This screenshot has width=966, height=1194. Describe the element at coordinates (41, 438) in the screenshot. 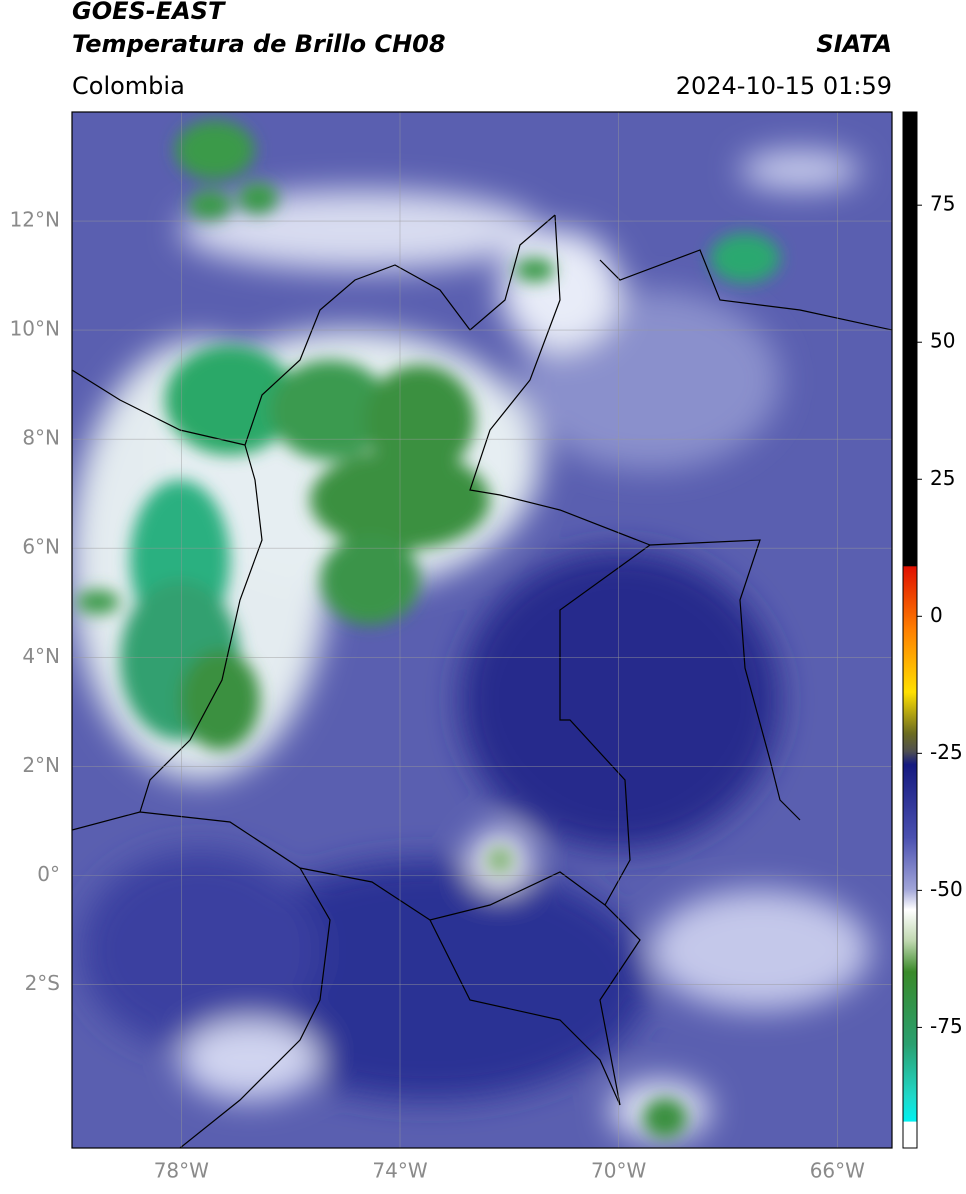

I see `lat-label: 8°N` at that location.